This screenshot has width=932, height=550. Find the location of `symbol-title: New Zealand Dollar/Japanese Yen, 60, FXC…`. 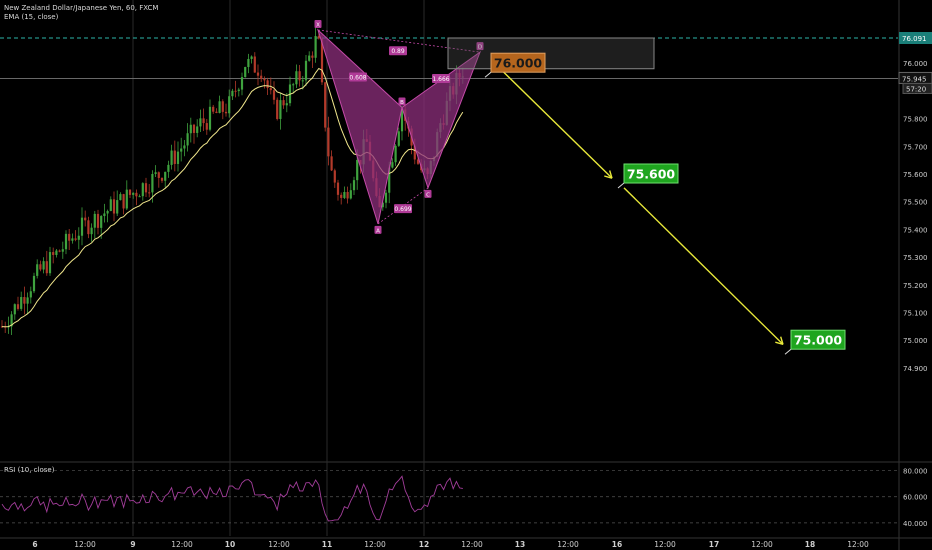

symbol-title: New Zealand Dollar/Japanese Yen, 60, FXC… is located at coordinates (81, 8).